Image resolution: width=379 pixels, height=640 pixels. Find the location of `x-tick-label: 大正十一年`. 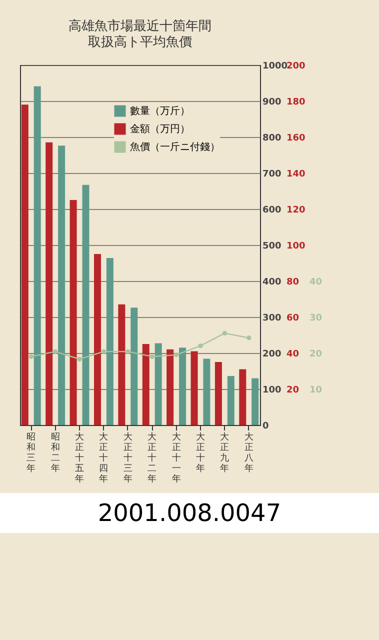

x-tick-label: 大正十一年 is located at coordinates (176, 458).